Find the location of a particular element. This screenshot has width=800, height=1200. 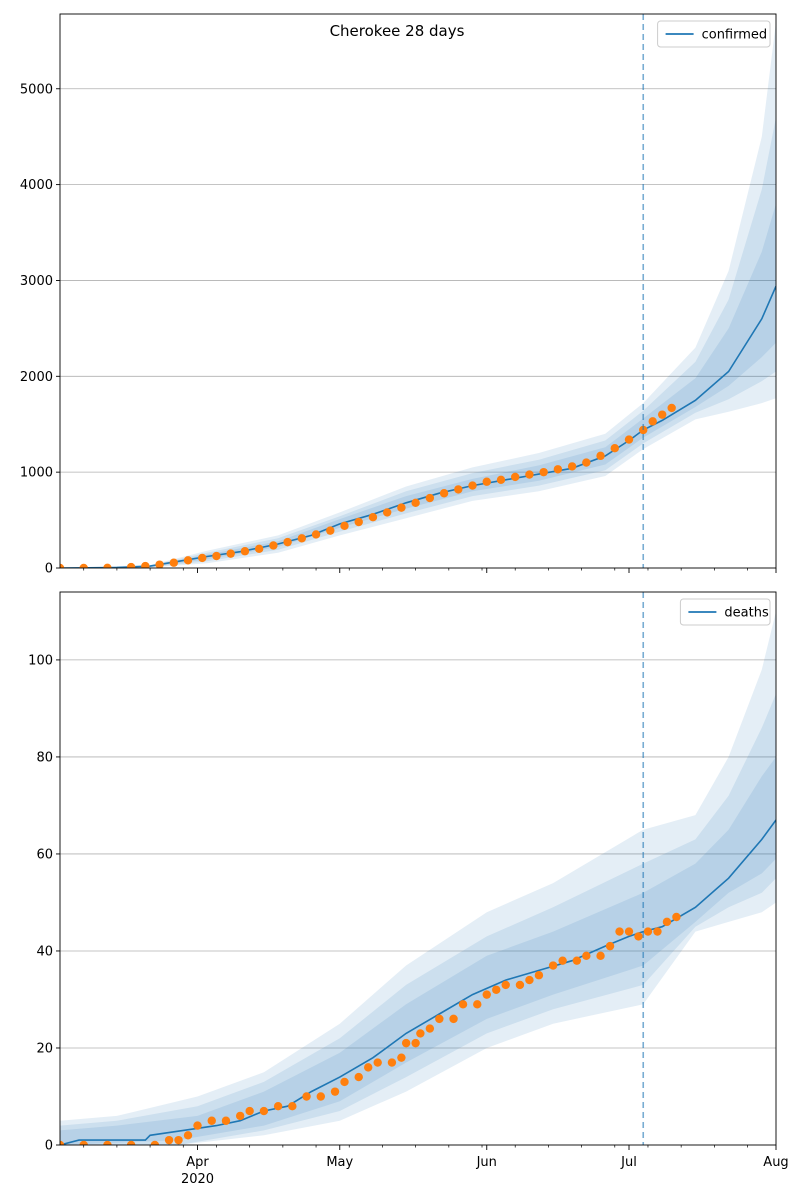

x-tick-label: Aug is located at coordinates (775, 1162).